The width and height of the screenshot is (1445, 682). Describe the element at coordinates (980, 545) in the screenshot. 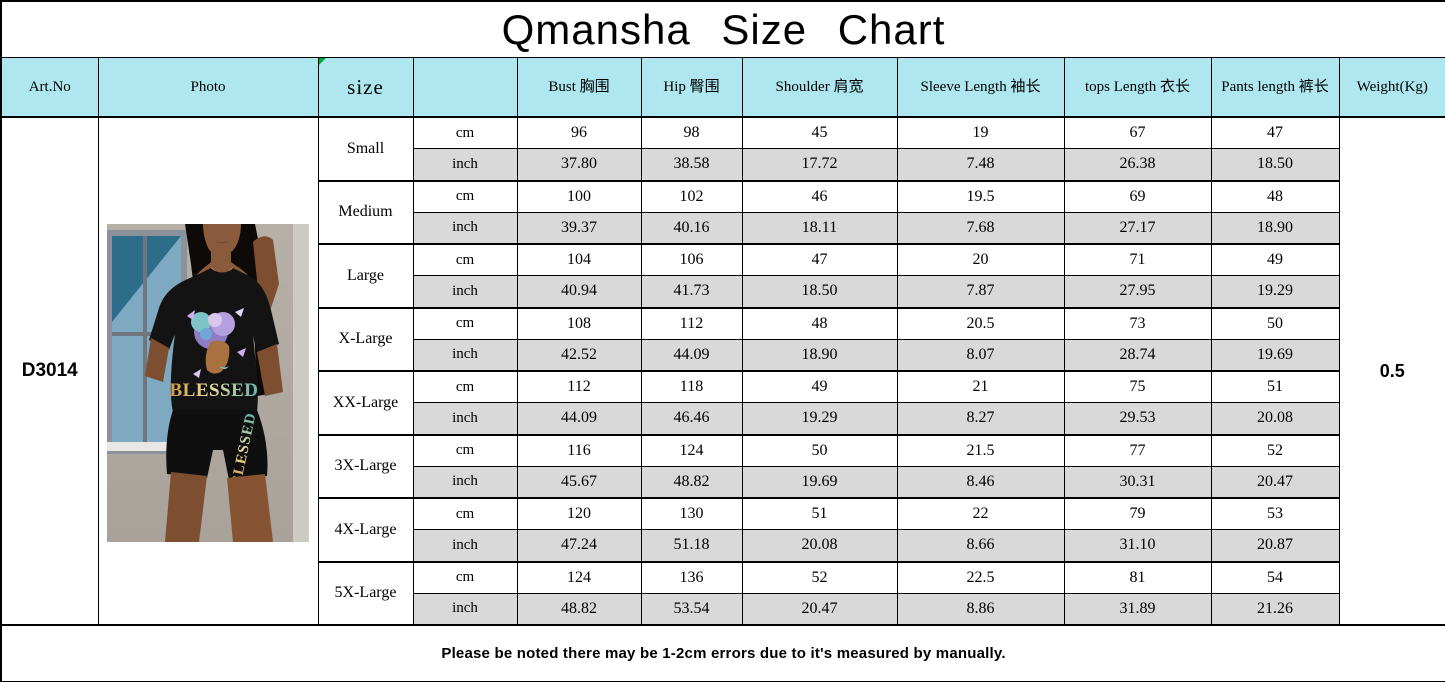

I see `measurement-value: 8.66` at that location.